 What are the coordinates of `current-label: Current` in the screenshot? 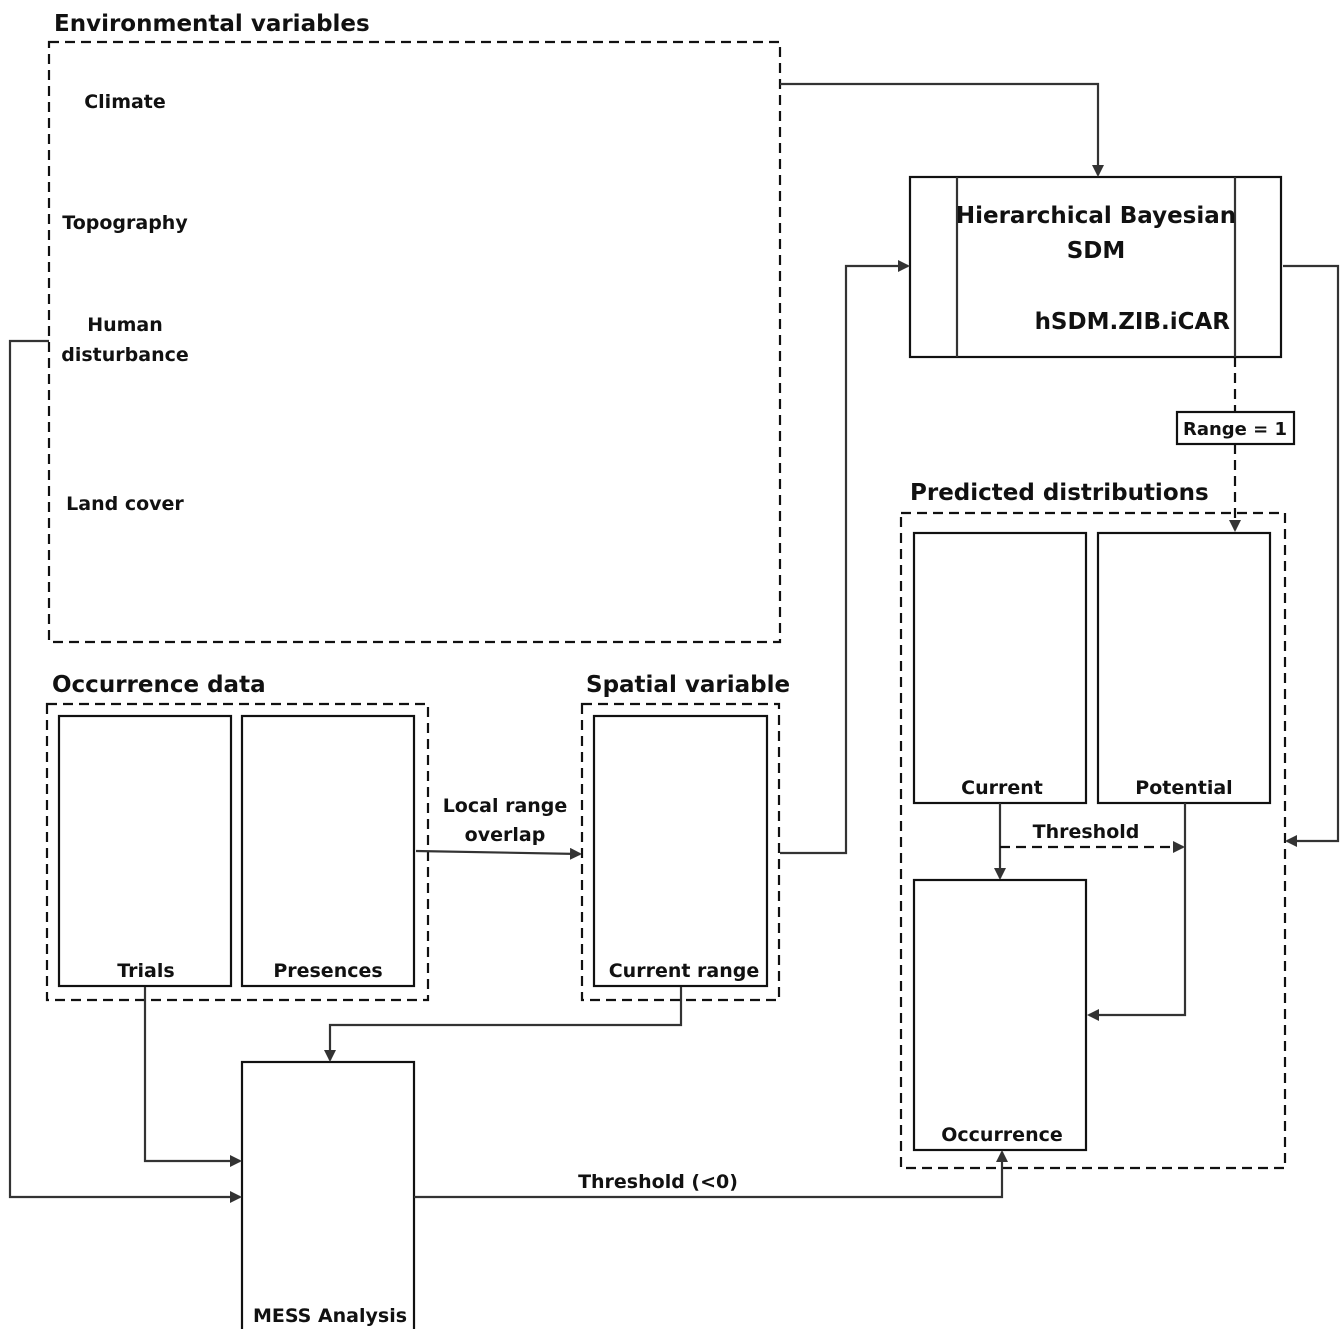 It's located at (1002, 788).